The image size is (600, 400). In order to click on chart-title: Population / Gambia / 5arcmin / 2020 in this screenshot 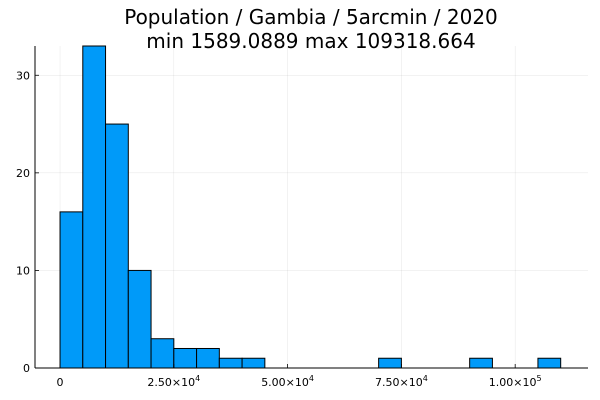, I will do `click(311, 17)`.